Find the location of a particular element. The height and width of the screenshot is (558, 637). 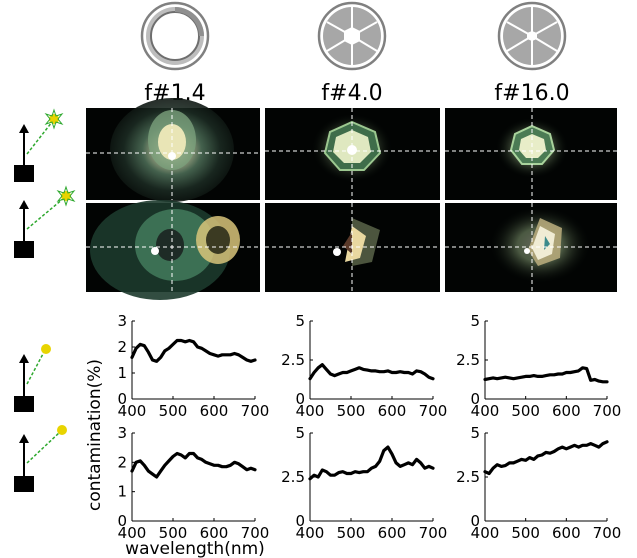

column-title-f4-0: f#4.0 is located at coordinates (351, 93).